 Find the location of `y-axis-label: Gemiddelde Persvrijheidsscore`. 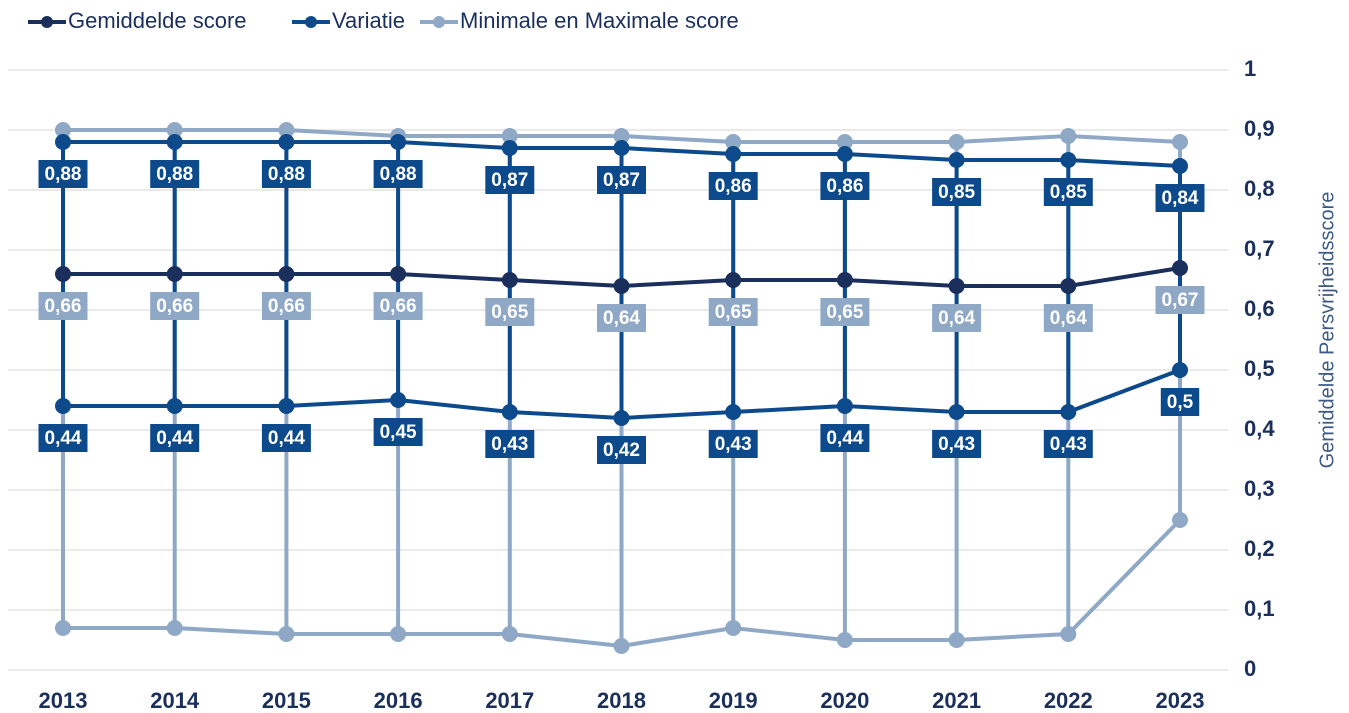

y-axis-label: Gemiddelde Persvrijheidsscore is located at coordinates (1327, 330).